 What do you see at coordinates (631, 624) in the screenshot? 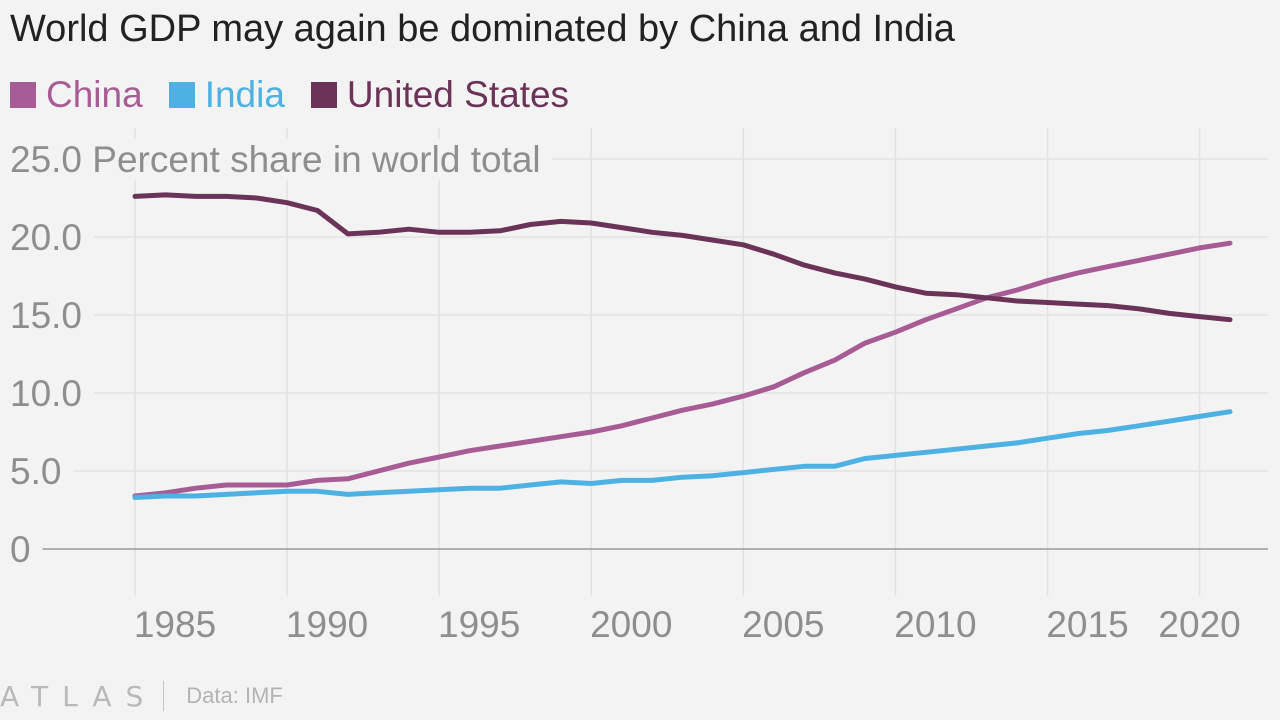
I see `x-tick-label-2000: 2000` at bounding box center [631, 624].